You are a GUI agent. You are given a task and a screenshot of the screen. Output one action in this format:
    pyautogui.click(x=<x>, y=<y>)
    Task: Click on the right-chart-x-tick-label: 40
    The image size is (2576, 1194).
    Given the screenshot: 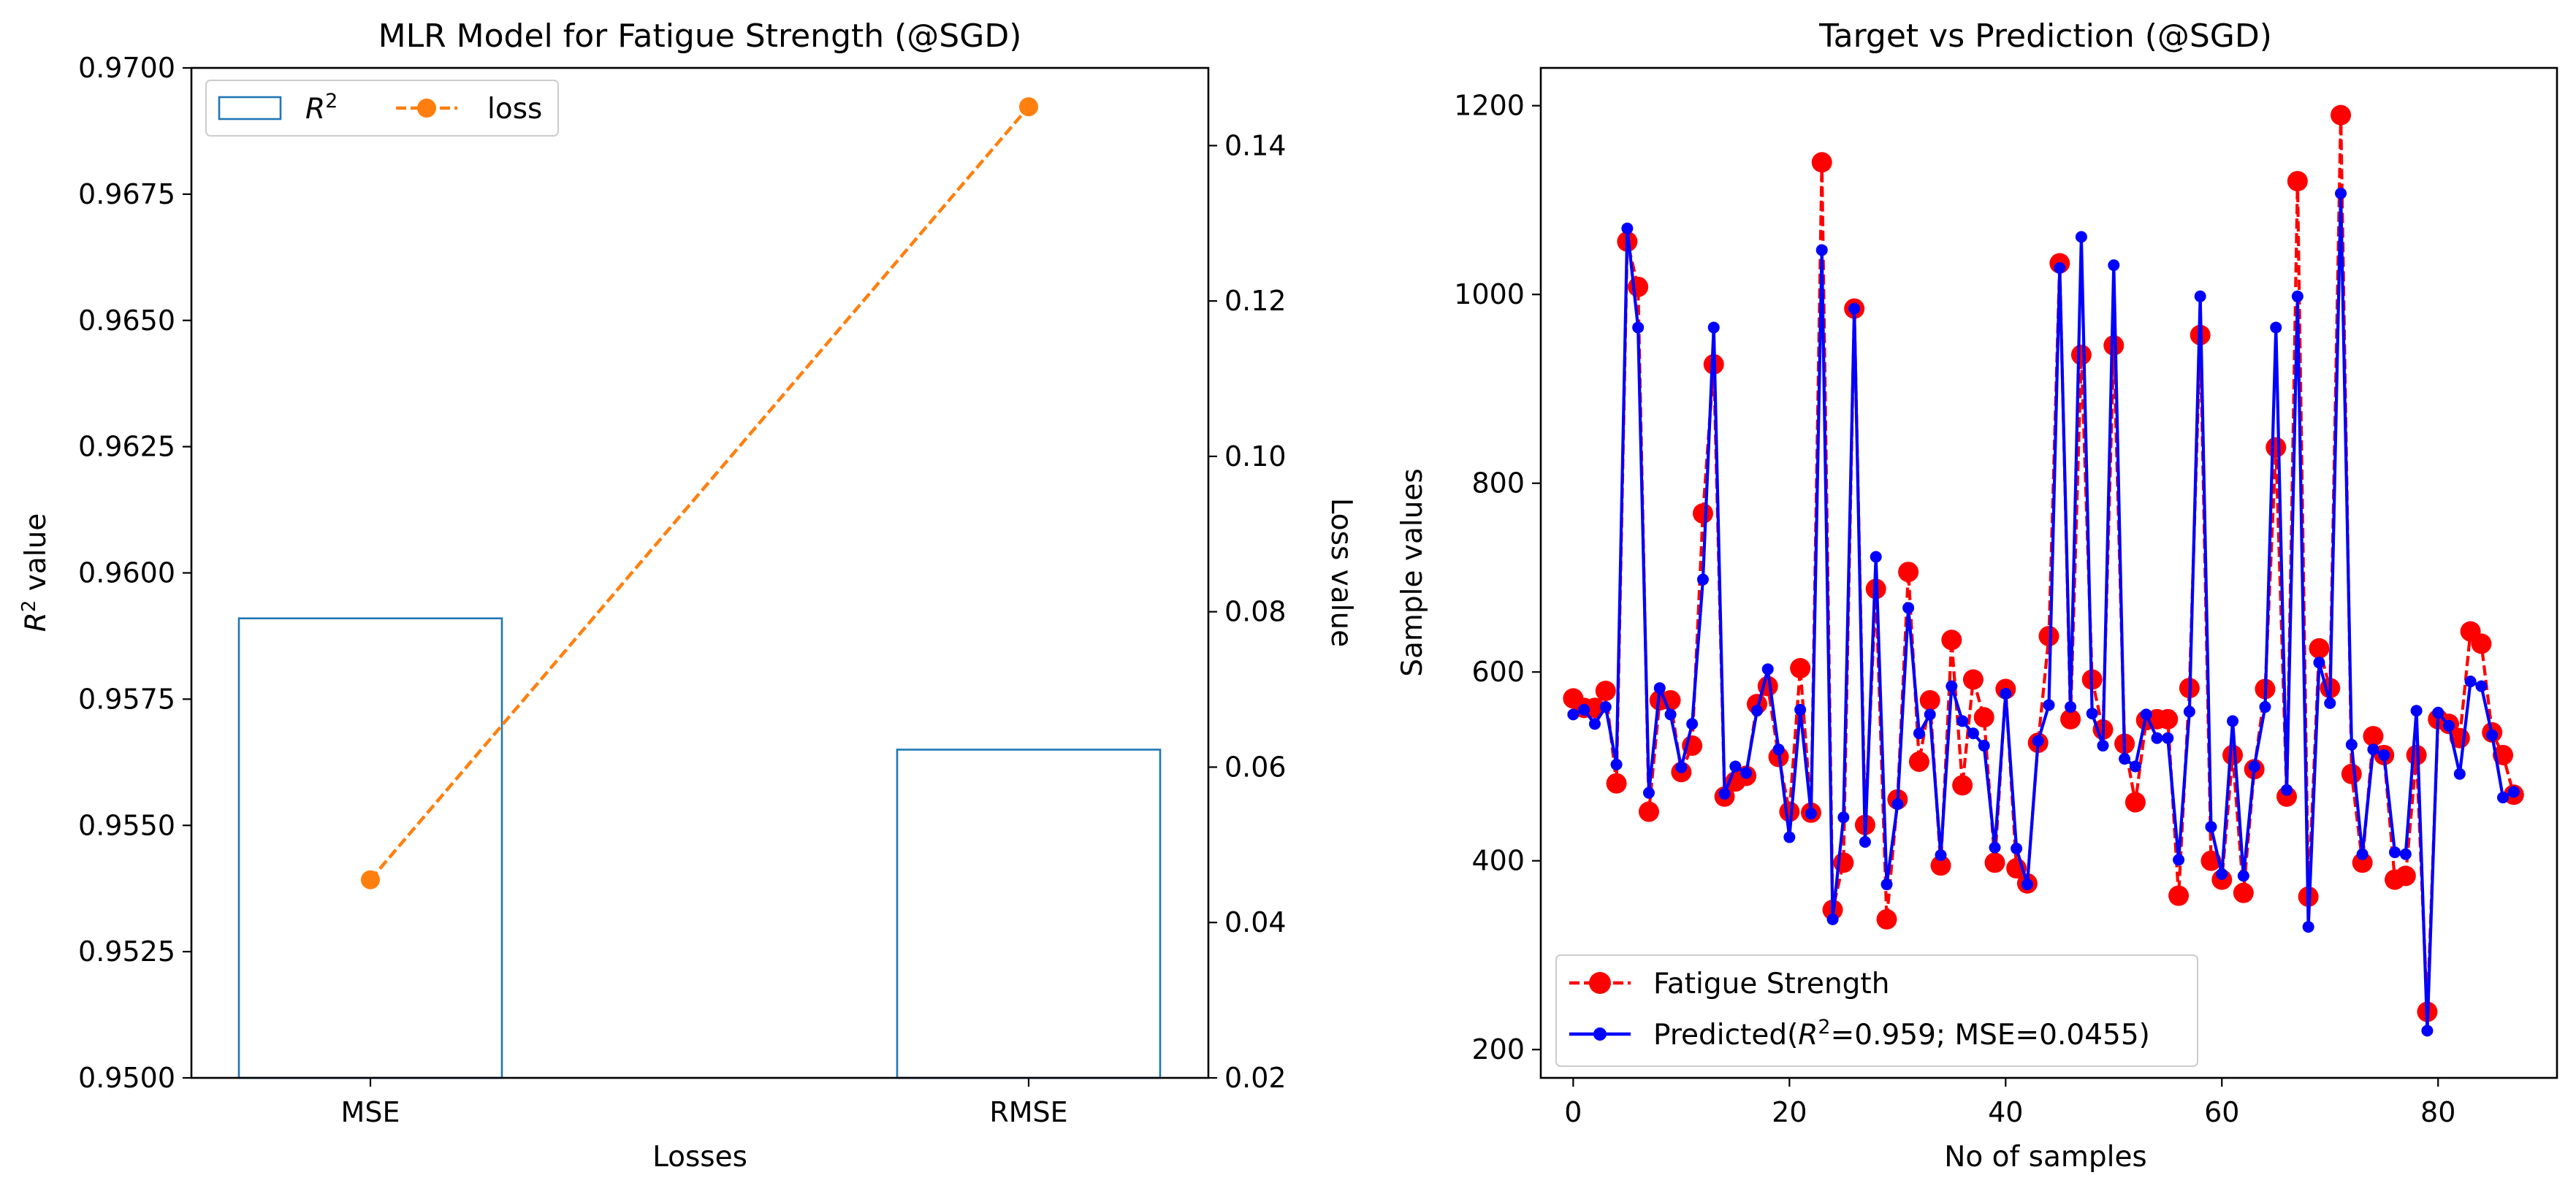 What is the action you would take?
    pyautogui.click(x=2006, y=1112)
    